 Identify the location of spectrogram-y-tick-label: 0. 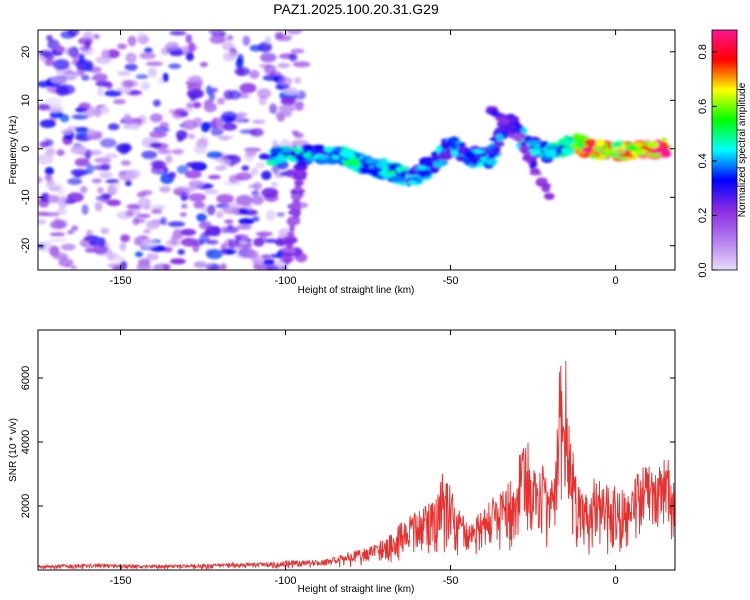
(26, 149).